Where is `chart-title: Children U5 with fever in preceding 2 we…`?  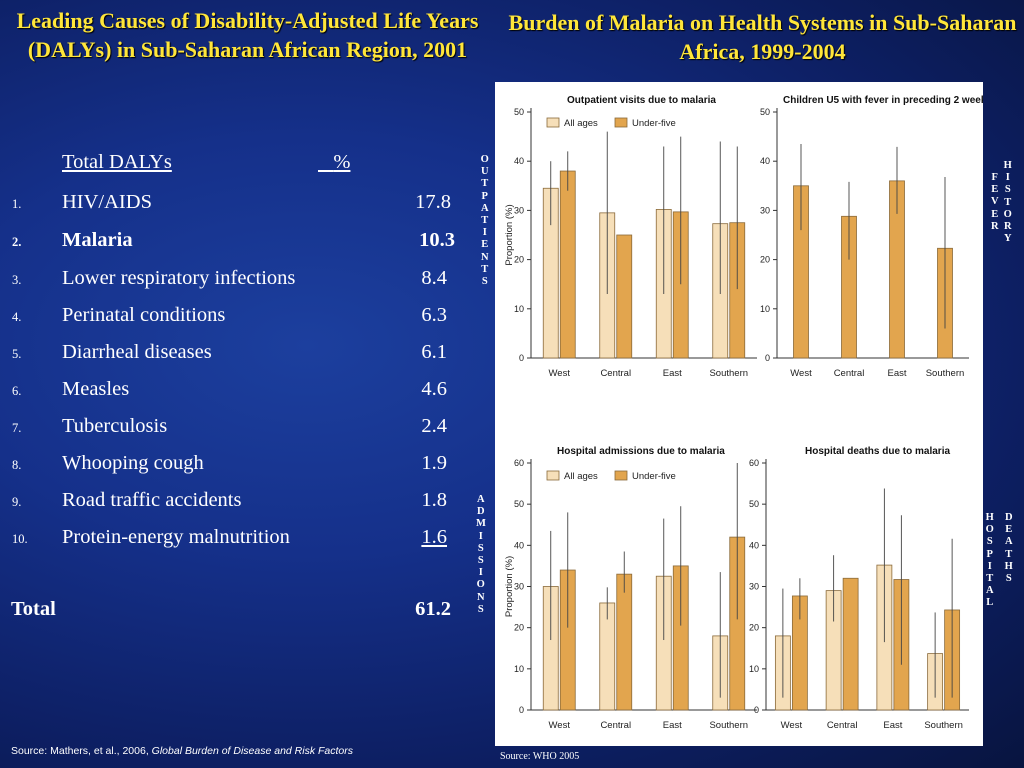
chart-title: Children U5 with fever in preceding 2 we… is located at coordinates (883, 100).